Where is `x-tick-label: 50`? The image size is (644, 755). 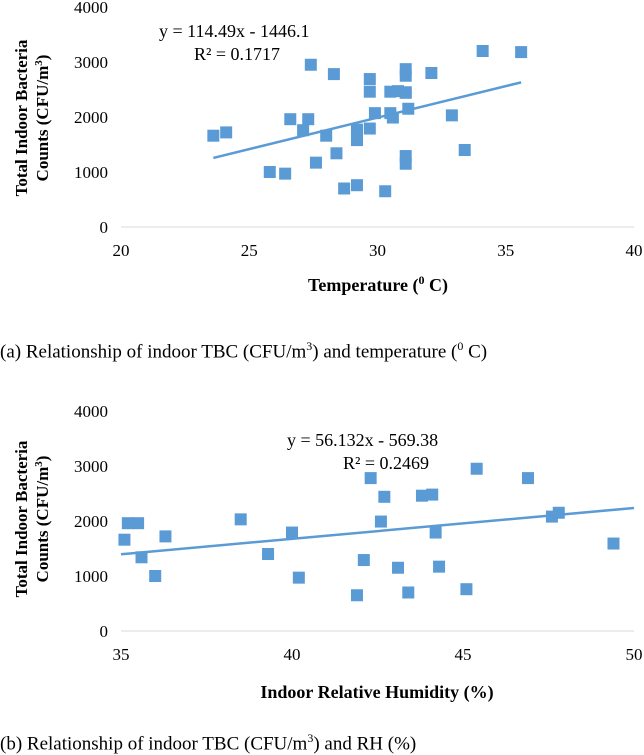
x-tick-label: 50 is located at coordinates (634, 654).